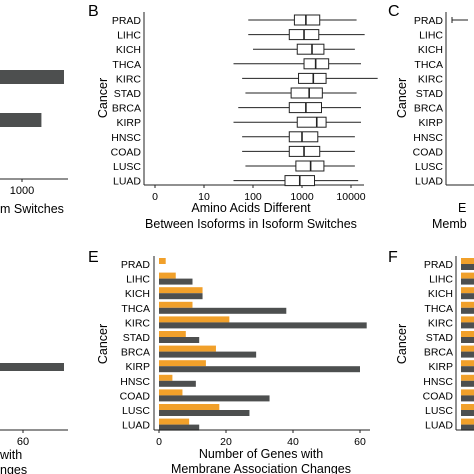 The height and width of the screenshot is (474, 474). I want to click on panel-e-category-label-prad: PRAD, so click(136, 265).